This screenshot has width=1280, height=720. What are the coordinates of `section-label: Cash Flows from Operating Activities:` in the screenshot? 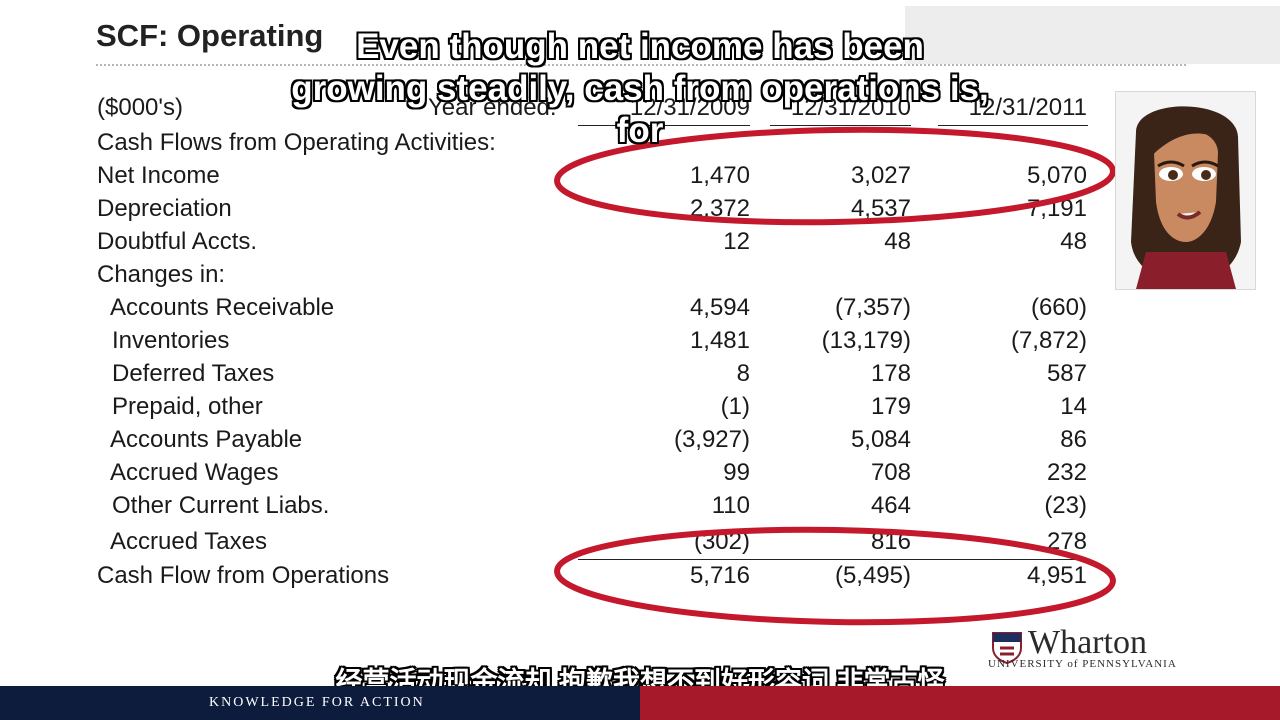 It's located at (296, 142).